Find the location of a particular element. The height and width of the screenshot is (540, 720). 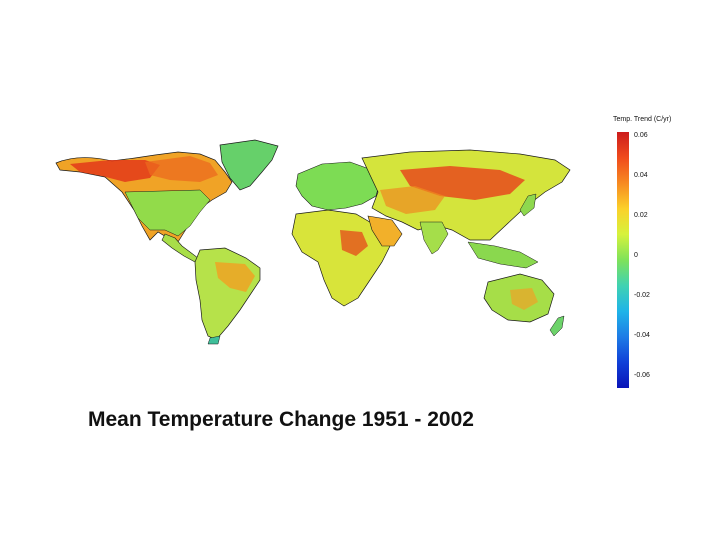

southeast-asia is located at coordinates (503, 255).